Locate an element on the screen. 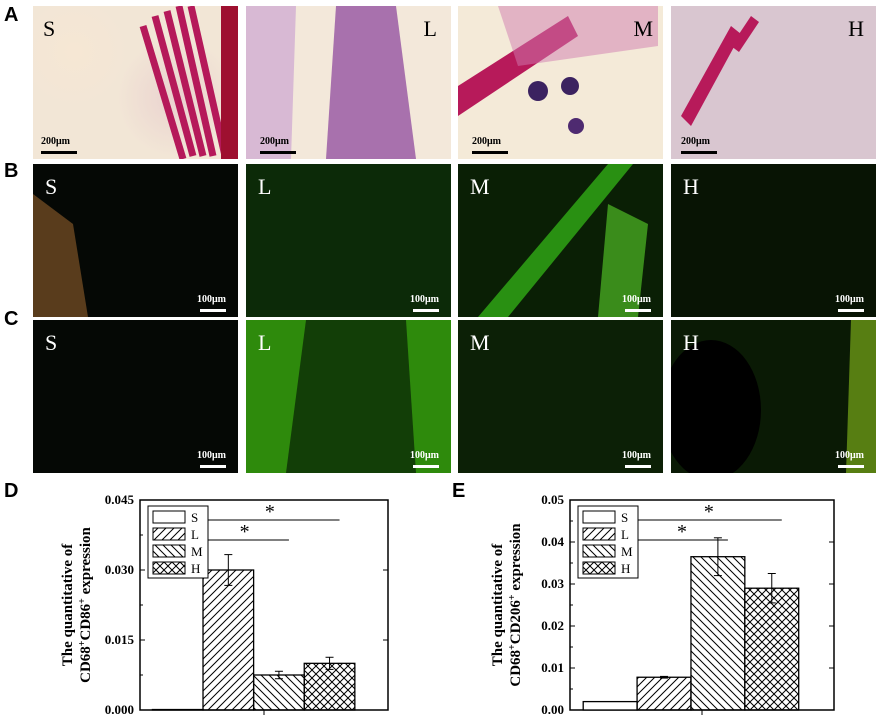 The height and width of the screenshot is (718, 886). y-axis-label-line1: The quantitative of is located at coordinates (498, 605).